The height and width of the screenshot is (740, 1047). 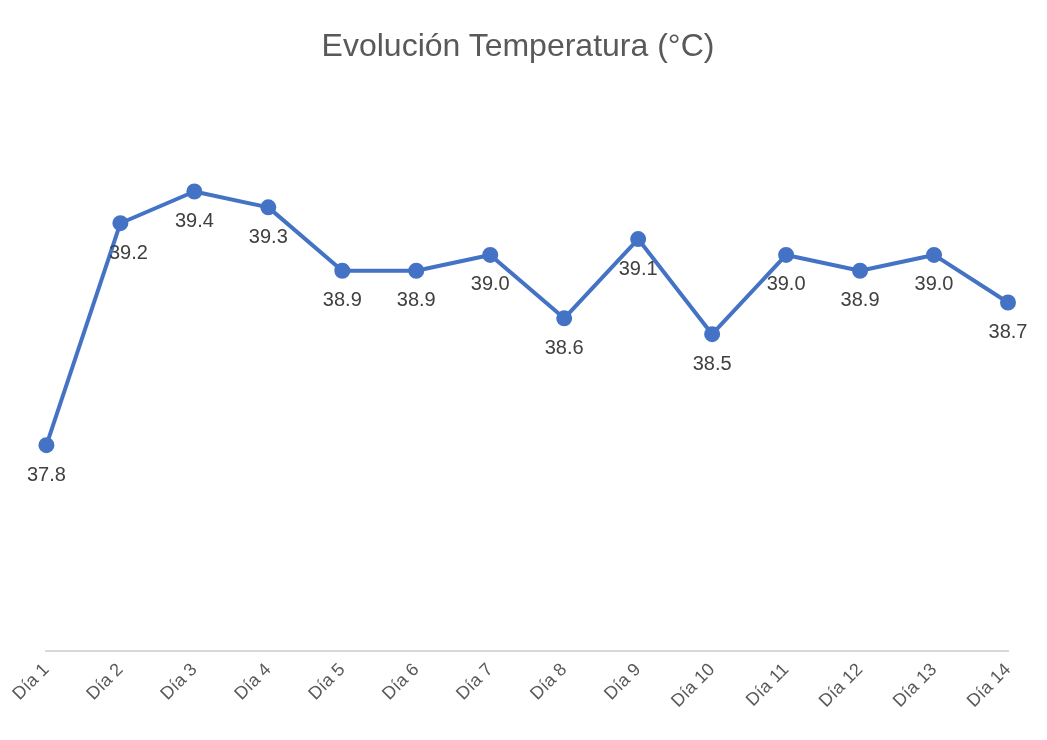 I want to click on x-tick-label: Día 11, so click(x=767, y=684).